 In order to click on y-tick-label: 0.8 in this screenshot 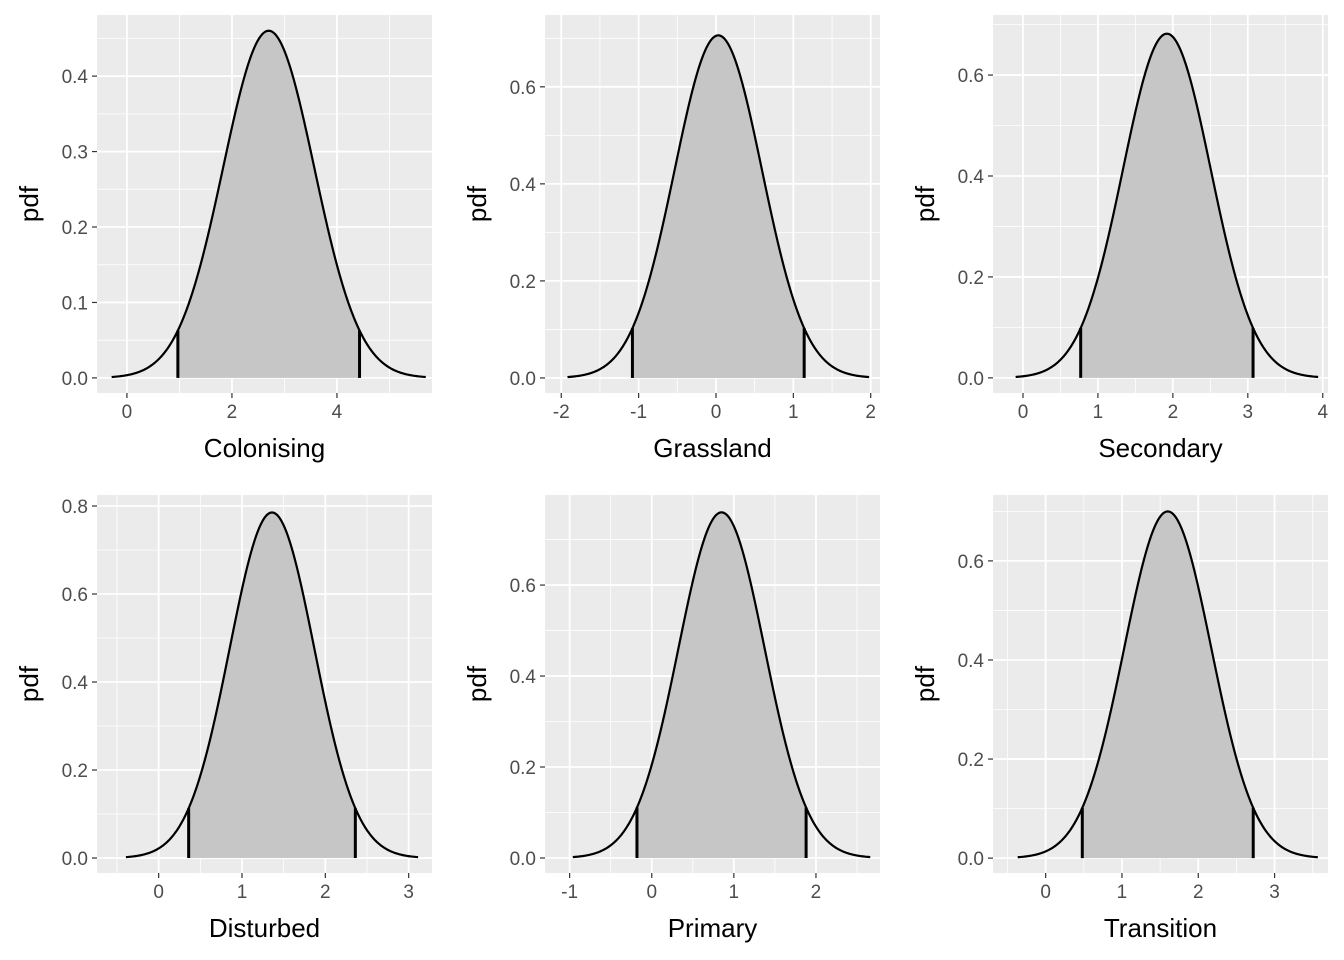, I will do `click(75, 507)`.